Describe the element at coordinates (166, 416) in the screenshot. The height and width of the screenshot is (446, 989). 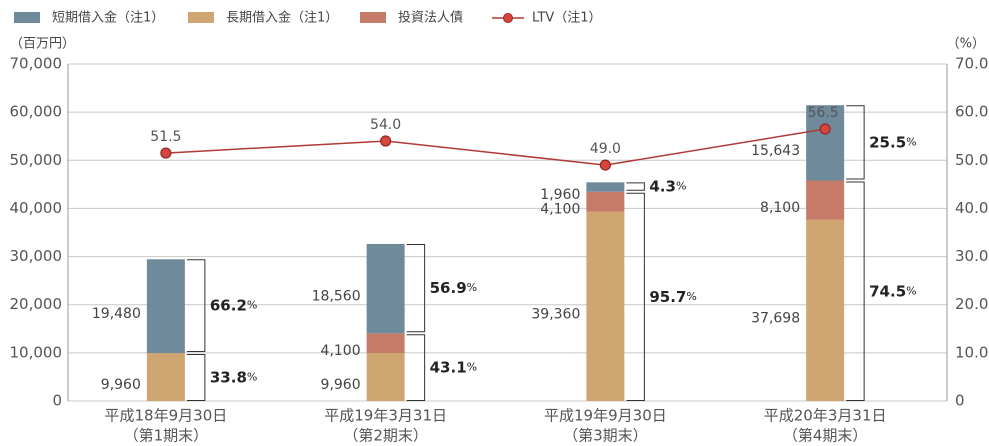
I see `x-tick-label: 平成18年9月30日` at that location.